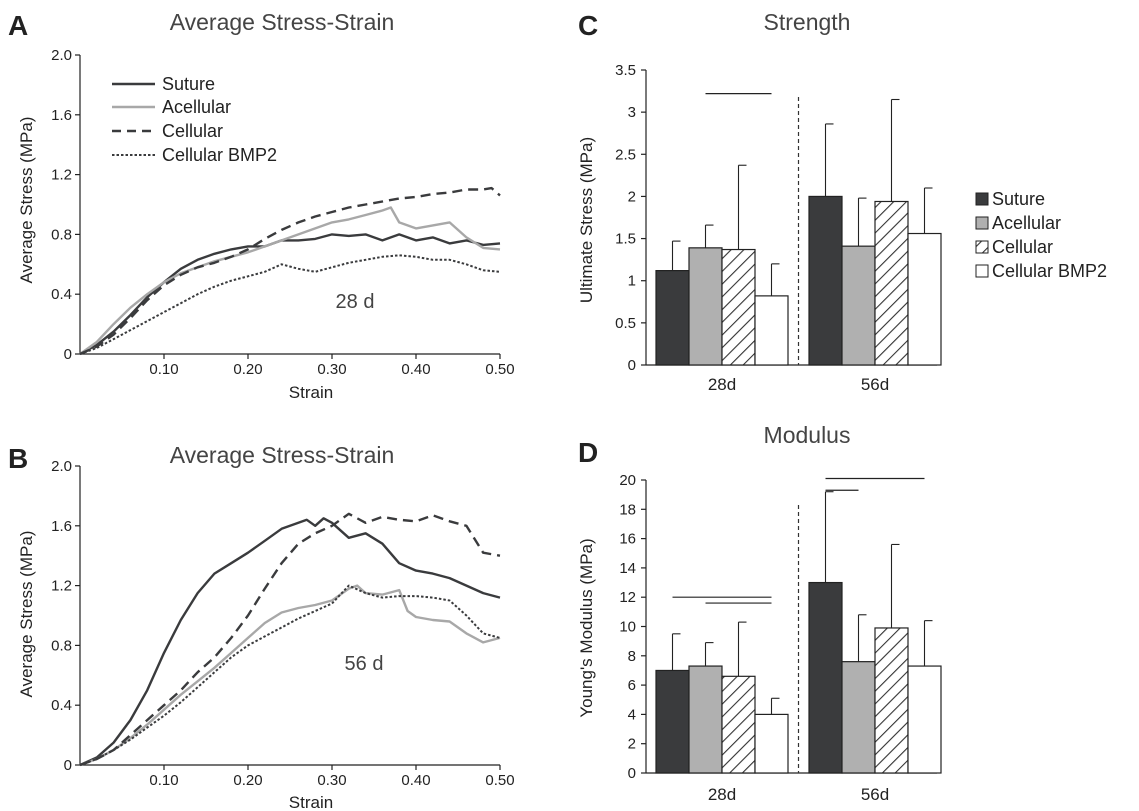  What do you see at coordinates (627, 627) in the screenshot?
I see `panel-d-y-tick-label: 10` at bounding box center [627, 627].